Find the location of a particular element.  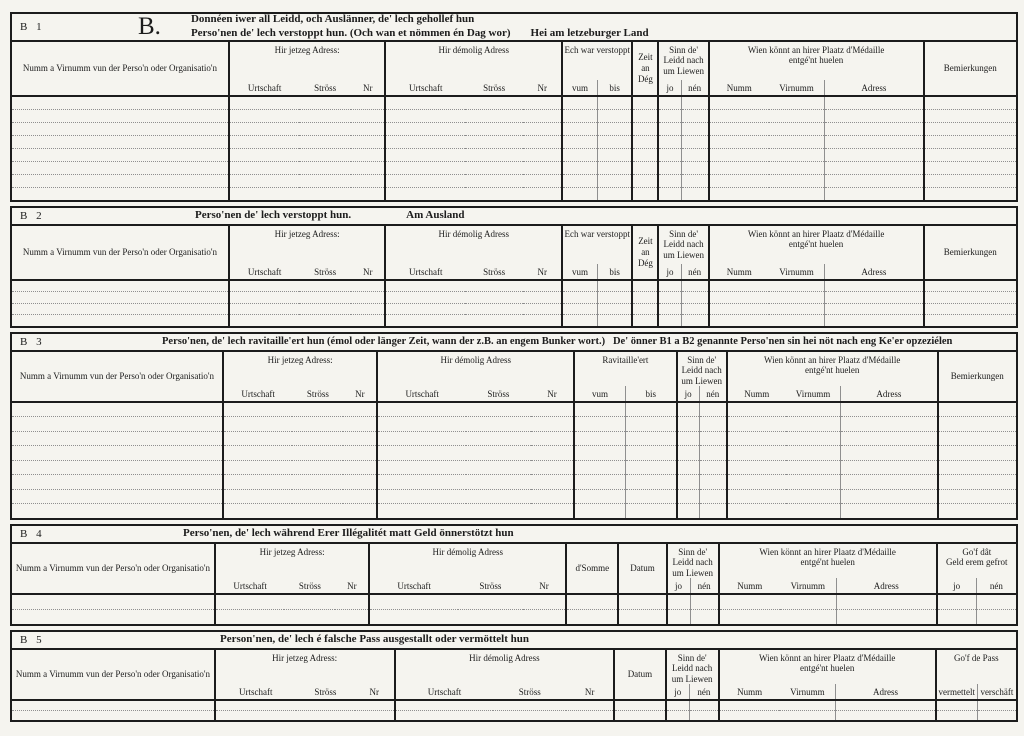

section-id-label: B 1 is located at coordinates (32, 27).